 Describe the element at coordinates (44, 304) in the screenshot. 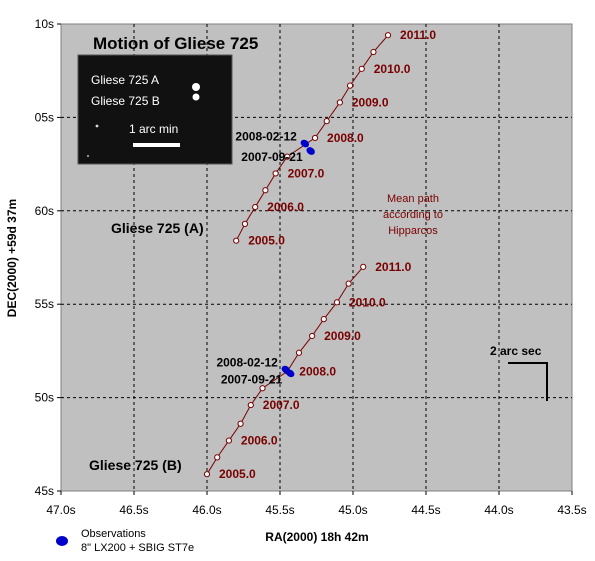

I see `y-tick-label: 55s` at that location.